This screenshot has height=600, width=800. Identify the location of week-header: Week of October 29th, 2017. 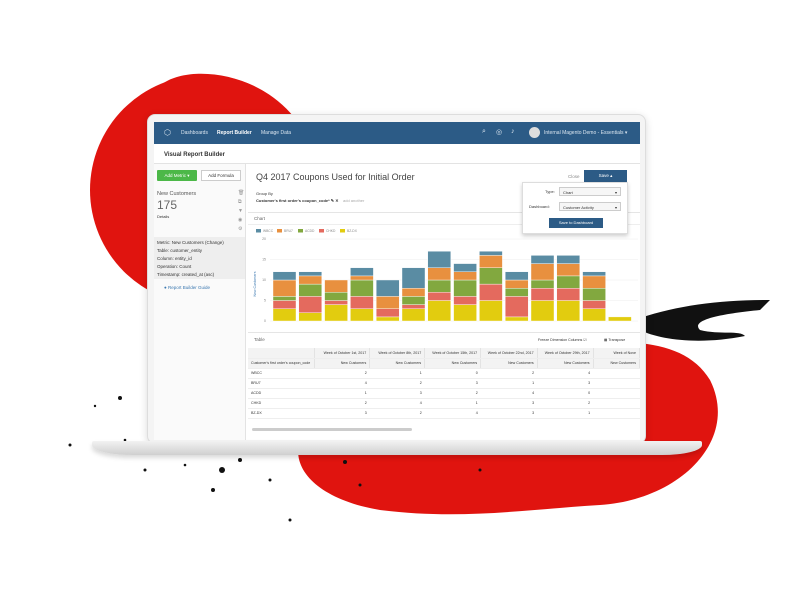
(565, 353).